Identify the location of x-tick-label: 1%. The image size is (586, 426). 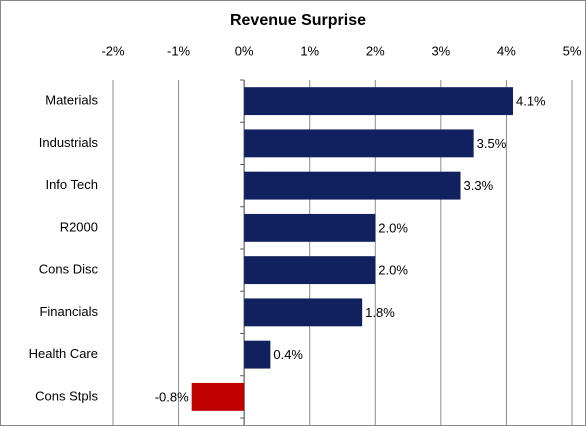
(309, 50).